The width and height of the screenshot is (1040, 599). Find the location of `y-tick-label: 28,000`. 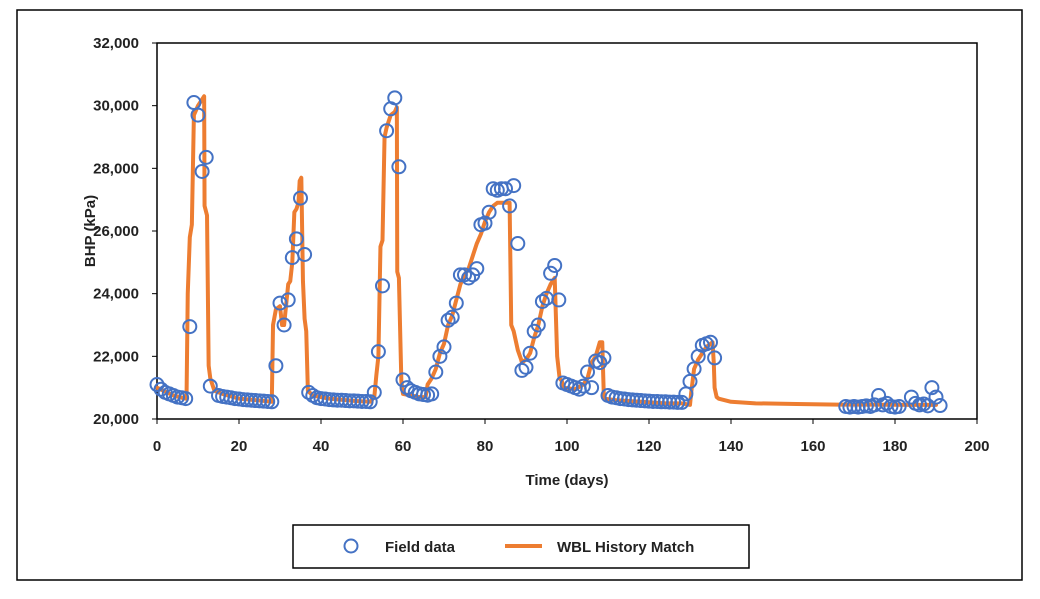

y-tick-label: 28,000 is located at coordinates (116, 168).